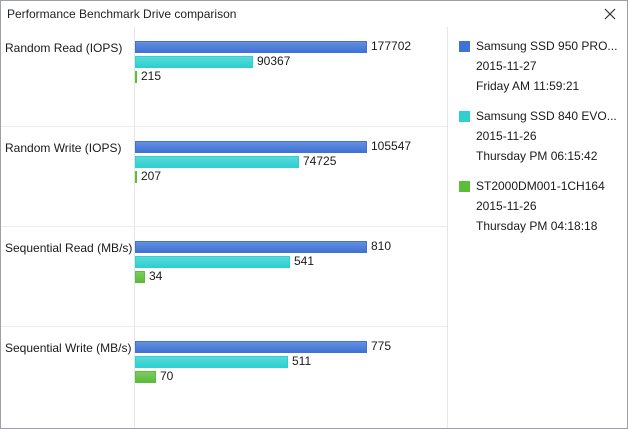 Image resolution: width=628 pixels, height=429 pixels. I want to click on legend-name: ST2000DM001-1CH164, so click(540, 186).